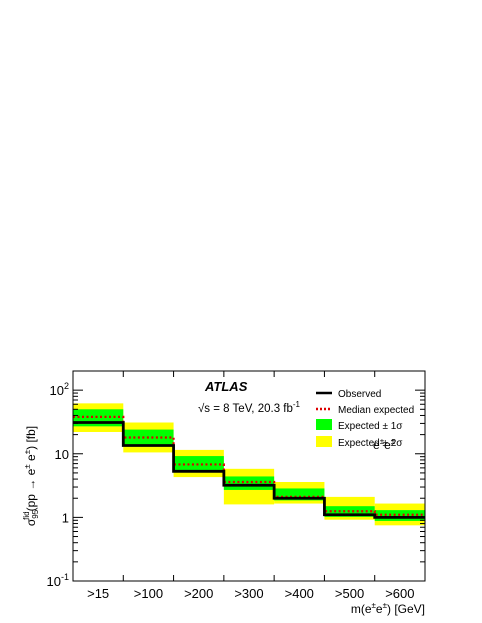 The image size is (482, 623). I want to click on median-expected-line, so click(249, 465).